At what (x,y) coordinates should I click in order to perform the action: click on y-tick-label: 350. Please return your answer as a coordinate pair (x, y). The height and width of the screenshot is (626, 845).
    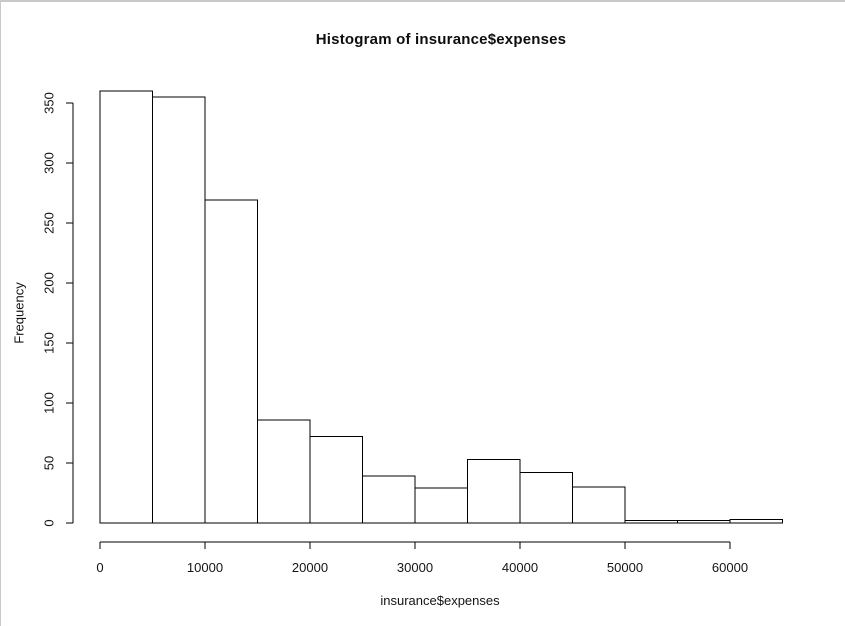
    Looking at the image, I should click on (49, 103).